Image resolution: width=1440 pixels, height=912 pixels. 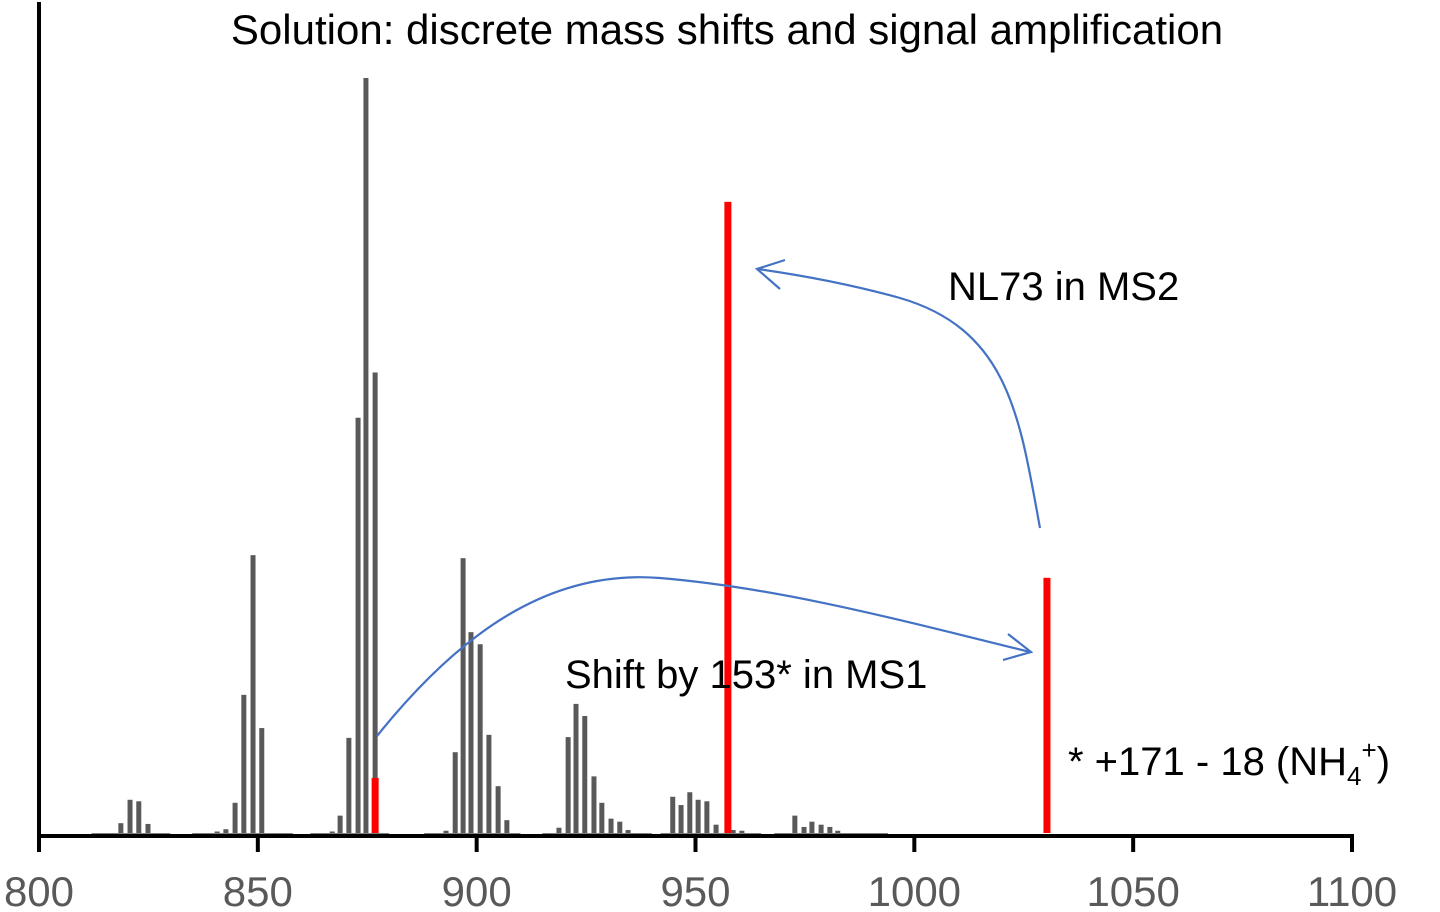 What do you see at coordinates (1132, 890) in the screenshot?
I see `x-tick-label: 1050` at bounding box center [1132, 890].